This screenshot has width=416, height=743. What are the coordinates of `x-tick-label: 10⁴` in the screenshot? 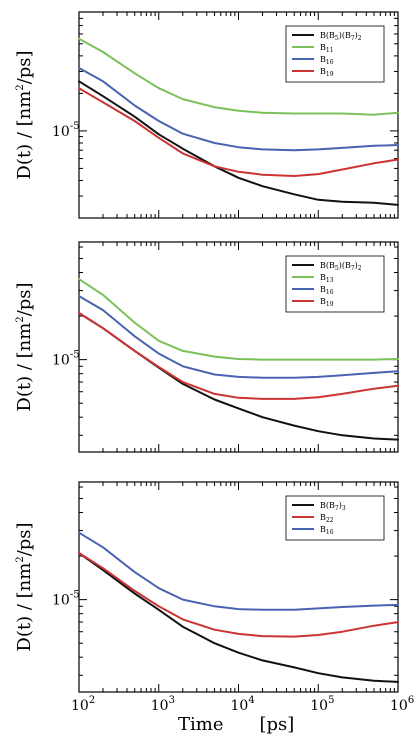 It's located at (243, 704).